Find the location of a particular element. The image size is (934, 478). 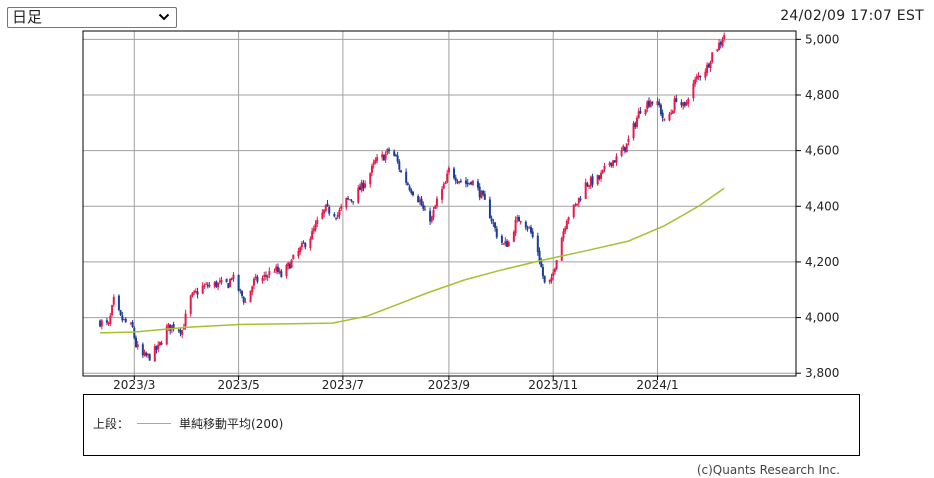

y-tick-label: 4,400 is located at coordinates (822, 206).